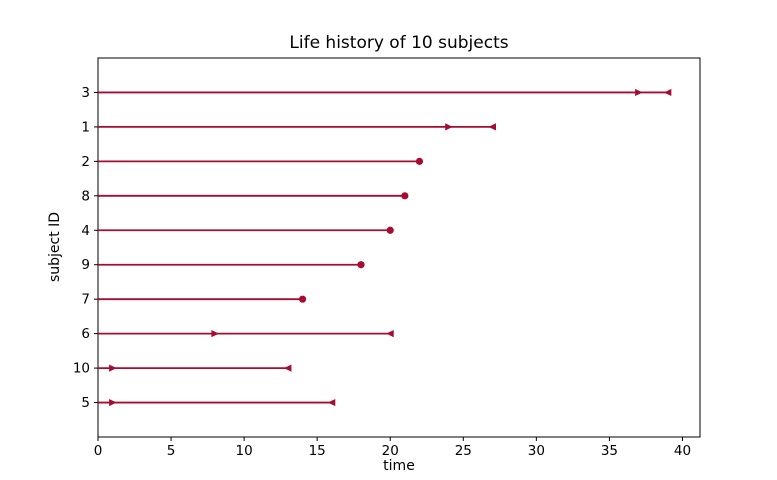 The image size is (777, 480). What do you see at coordinates (317, 451) in the screenshot?
I see `x-tick-label: 15` at bounding box center [317, 451].